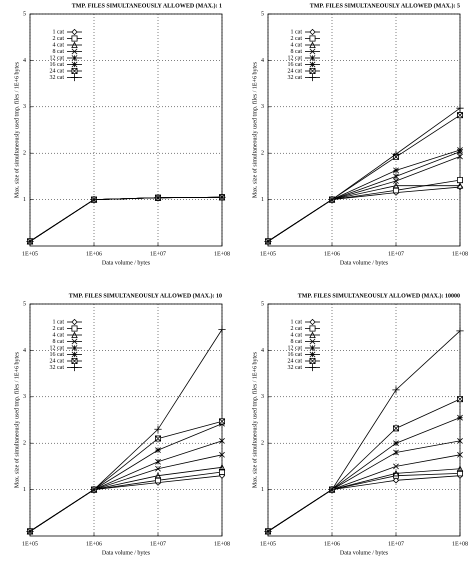 The width and height of the screenshot is (474, 566). Describe the element at coordinates (262, 351) in the screenshot. I see `y-tick-label: 4` at that location.